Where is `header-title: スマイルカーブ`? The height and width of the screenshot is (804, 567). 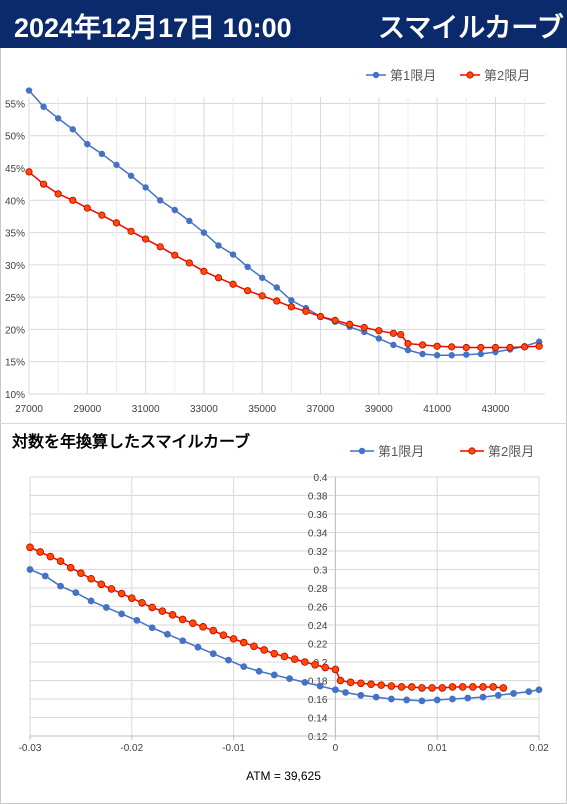
header-title: スマイルカーブ is located at coordinates (471, 28).